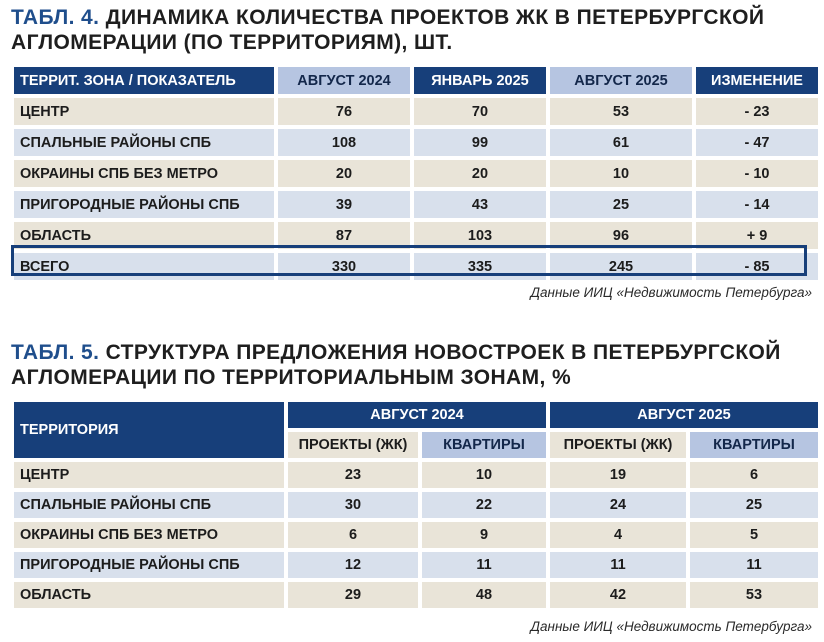  I want to click on table4-header-aug2025: АВГУСТ 2025, so click(621, 80).